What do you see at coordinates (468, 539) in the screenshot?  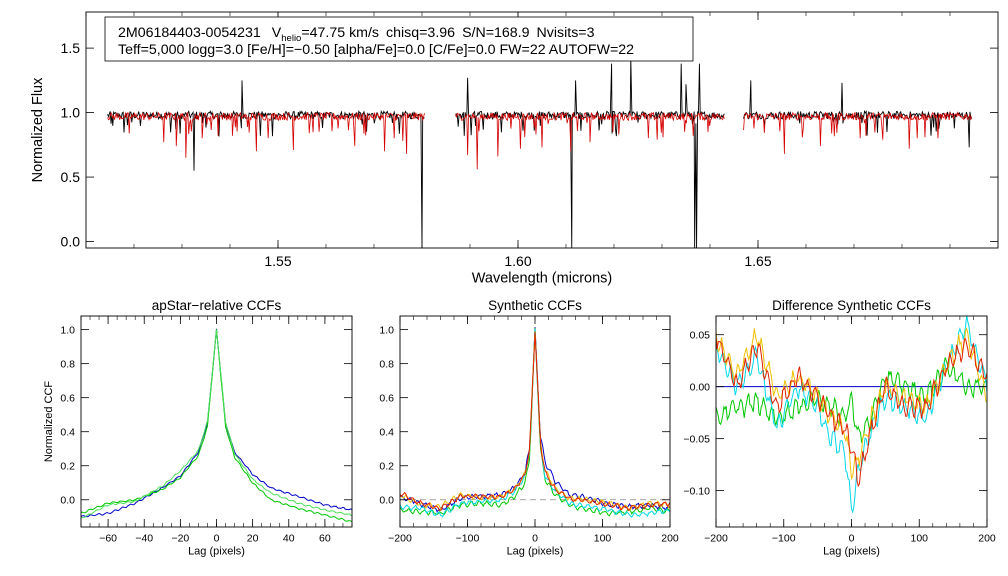 I see `synthetic-ccf-xtick-label: −100` at bounding box center [468, 539].